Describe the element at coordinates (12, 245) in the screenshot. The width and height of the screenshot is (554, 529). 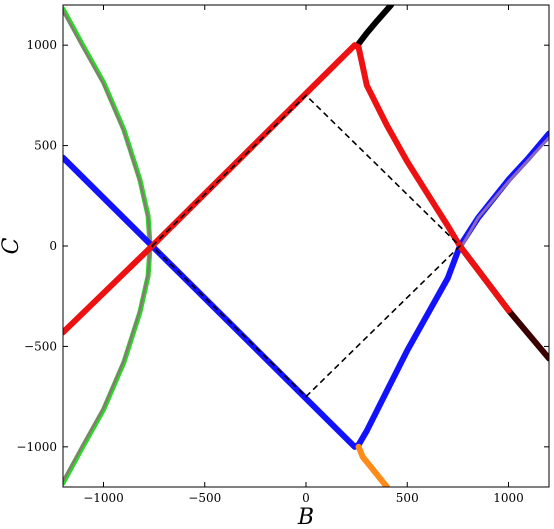
I see `y-axis-label: C` at that location.